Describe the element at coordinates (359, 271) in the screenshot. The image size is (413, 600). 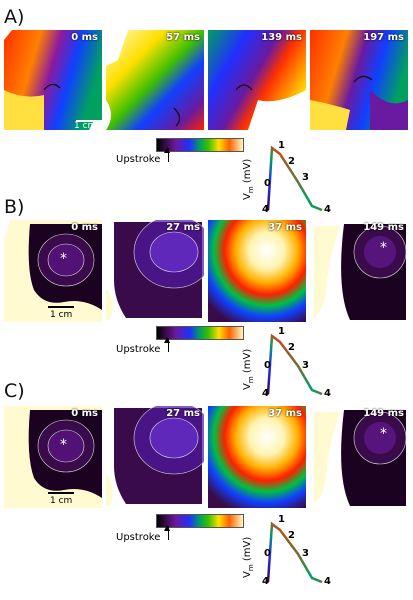
I see `map-b-4: * 149 ms` at that location.